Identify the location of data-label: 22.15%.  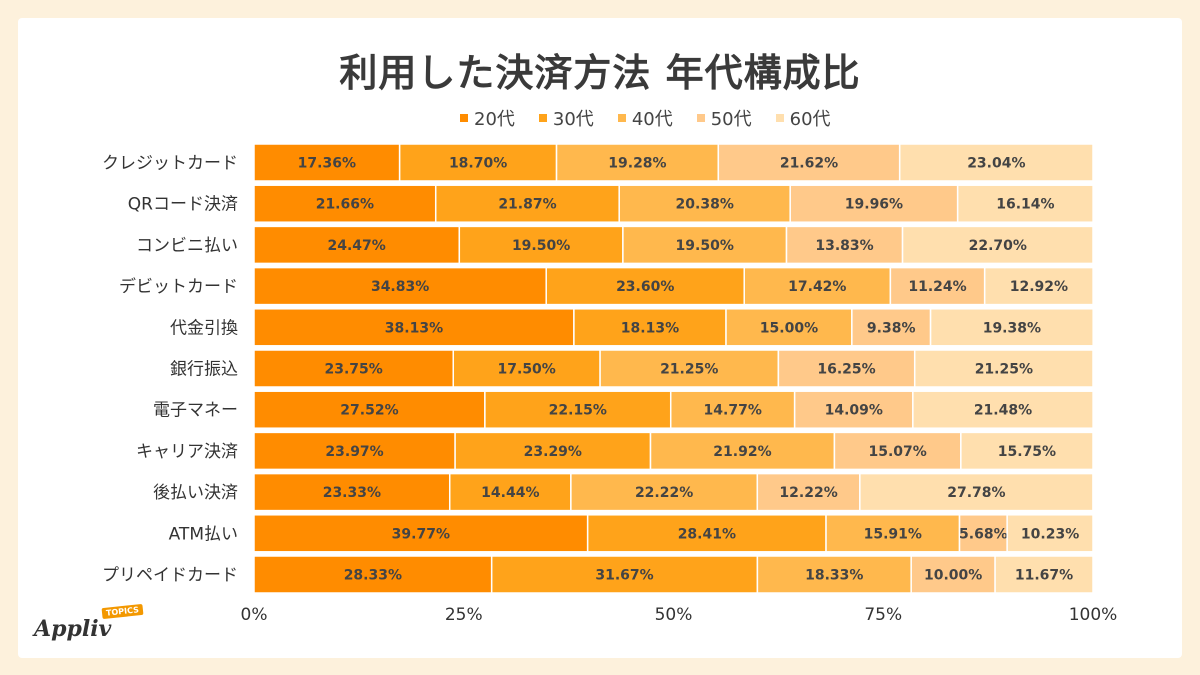
(578, 411).